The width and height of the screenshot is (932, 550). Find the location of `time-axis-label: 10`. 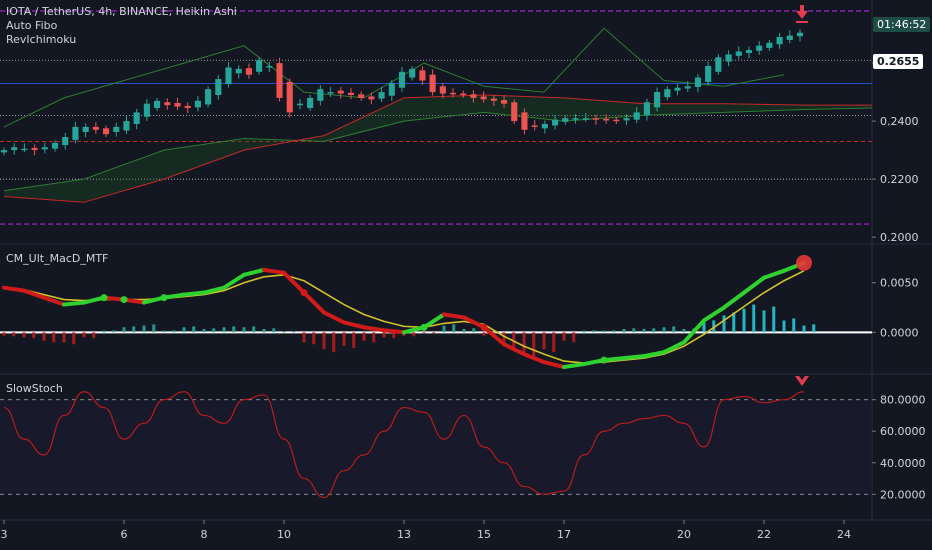

time-axis-label: 10 is located at coordinates (284, 534).